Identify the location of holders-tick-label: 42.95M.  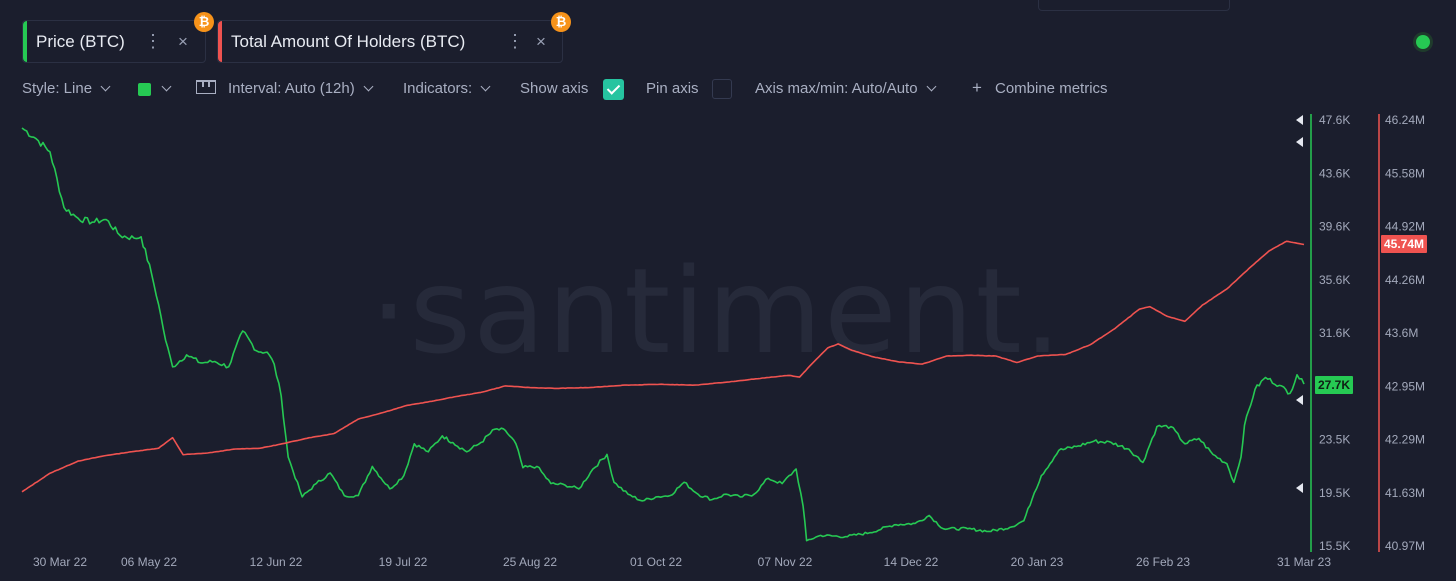
(1405, 386).